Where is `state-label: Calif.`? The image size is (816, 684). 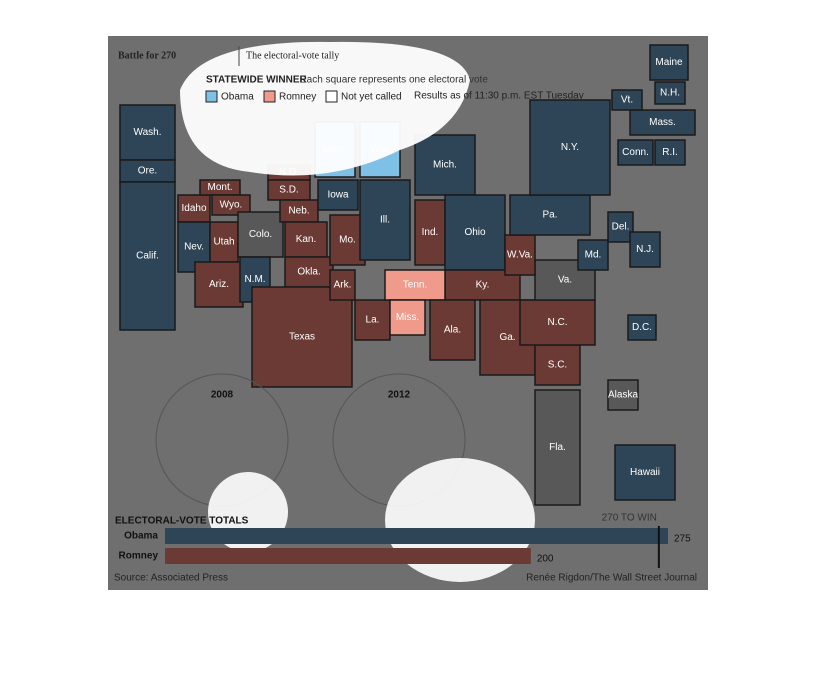 state-label: Calif. is located at coordinates (147, 256).